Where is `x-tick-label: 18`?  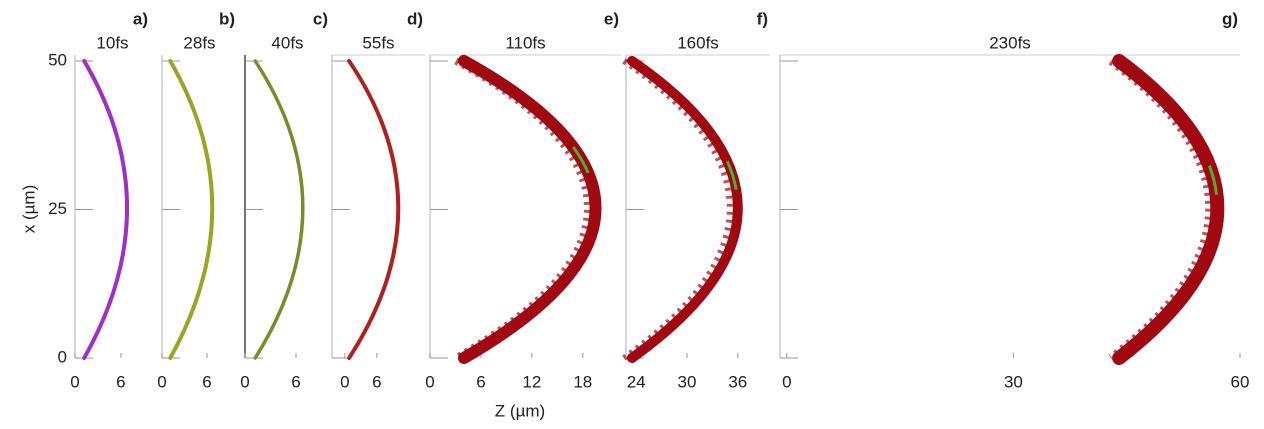 x-tick-label: 18 is located at coordinates (582, 381).